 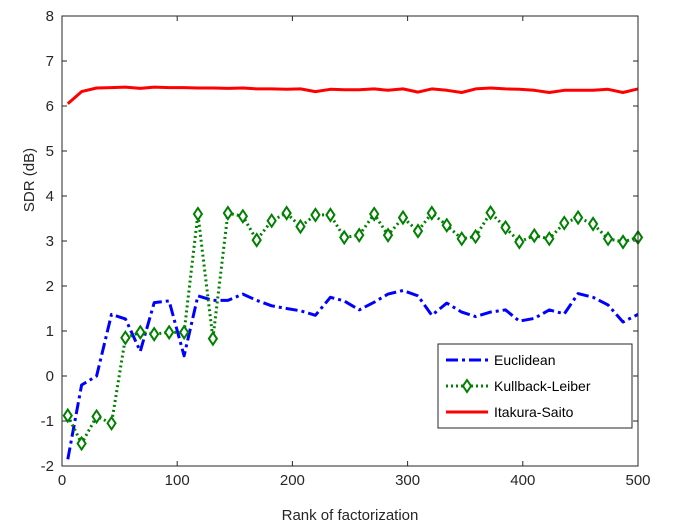 I want to click on legend: Euclidean Kullback-Leiber Itakura-Saito, so click(x=535, y=386).